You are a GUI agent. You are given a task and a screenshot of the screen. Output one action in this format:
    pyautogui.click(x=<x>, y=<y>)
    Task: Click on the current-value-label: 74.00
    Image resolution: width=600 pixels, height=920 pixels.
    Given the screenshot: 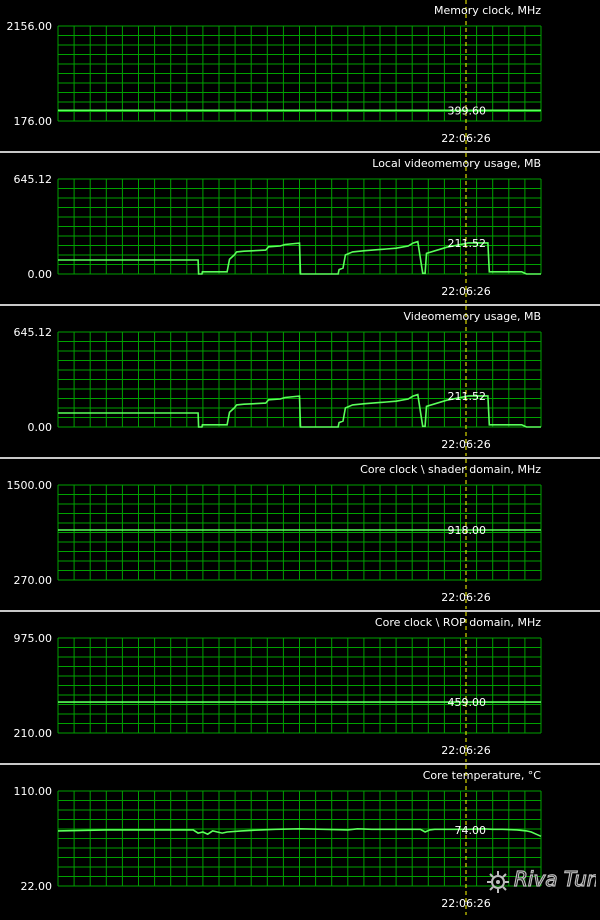 What is the action you would take?
    pyautogui.click(x=471, y=830)
    